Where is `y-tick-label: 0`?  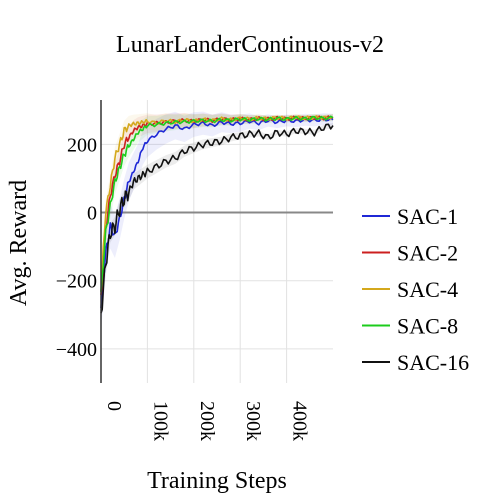 y-tick-label: 0 is located at coordinates (92, 214).